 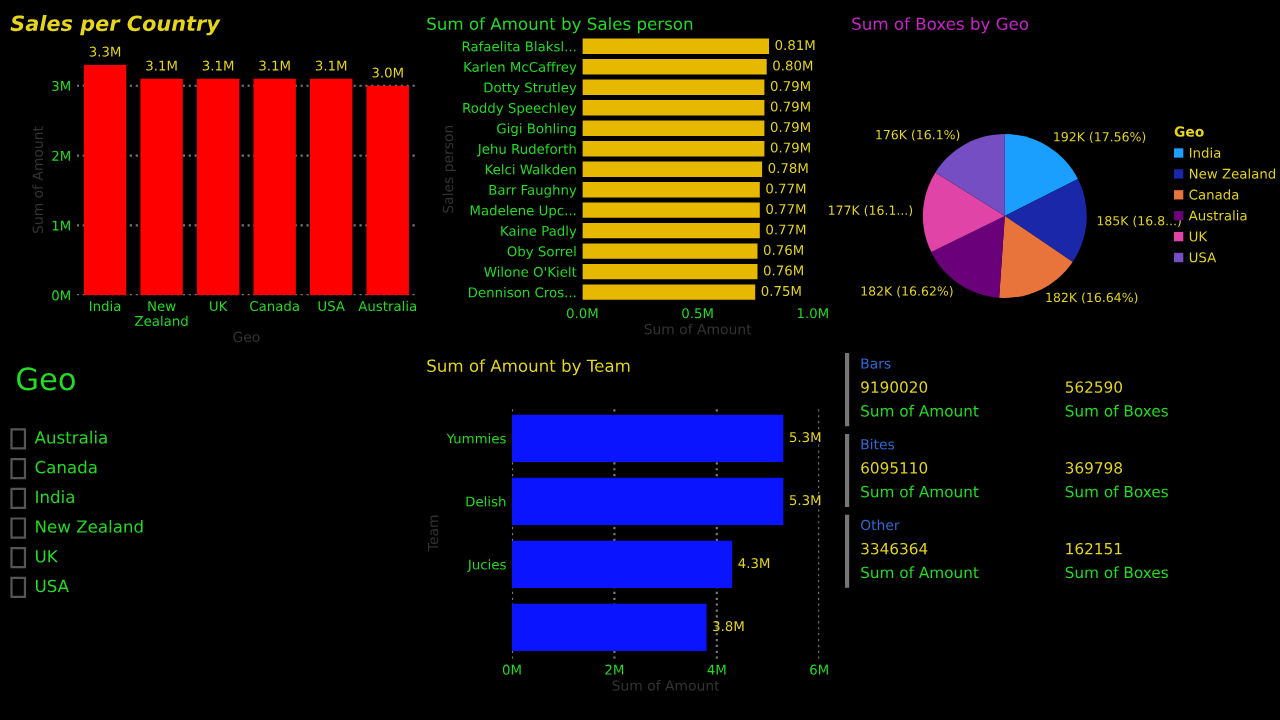 I want to click on text: UK, so click(x=47, y=556).